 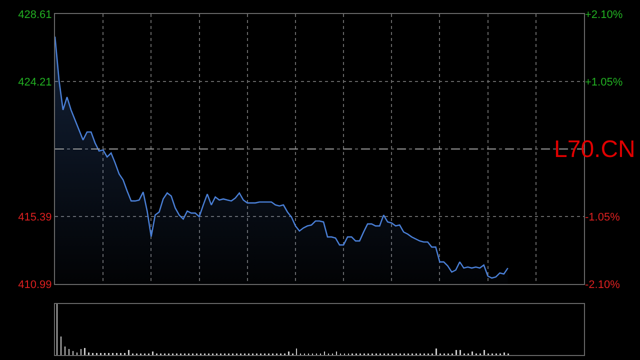 I want to click on y-tick-label: 424.21, so click(x=35, y=82).